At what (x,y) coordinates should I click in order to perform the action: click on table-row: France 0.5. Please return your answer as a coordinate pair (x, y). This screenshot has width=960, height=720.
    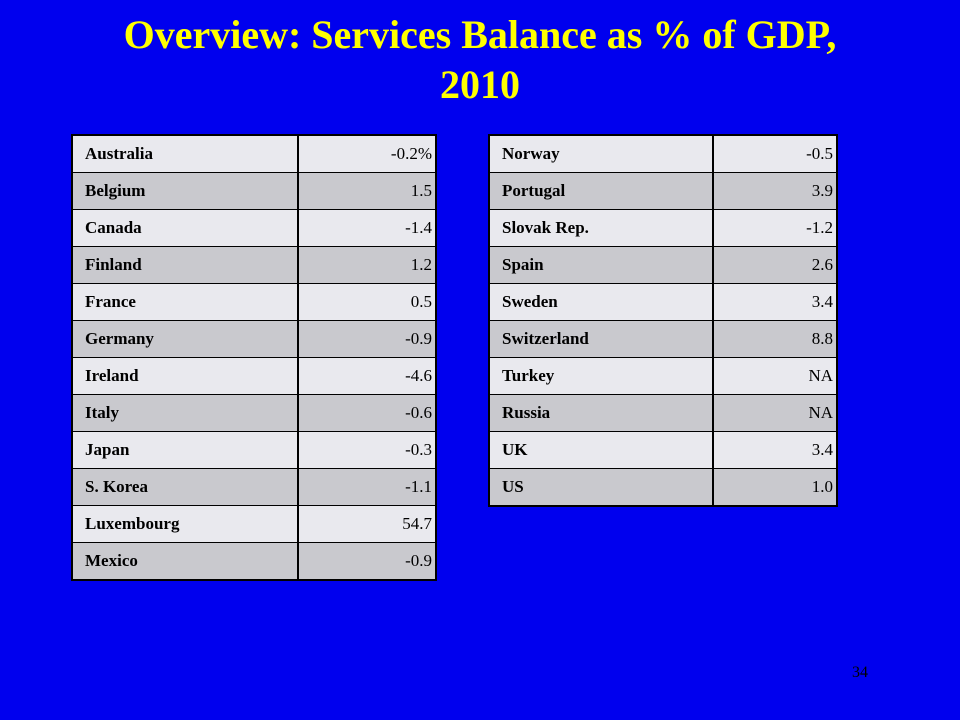
    Looking at the image, I should click on (254, 302).